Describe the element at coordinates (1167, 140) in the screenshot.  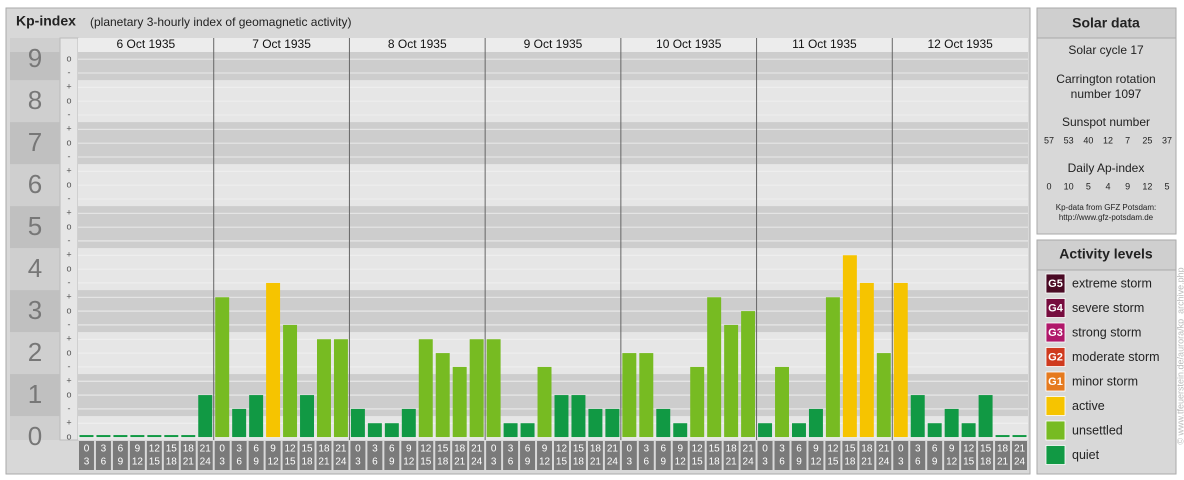
I see `sunspot-value: 37` at that location.